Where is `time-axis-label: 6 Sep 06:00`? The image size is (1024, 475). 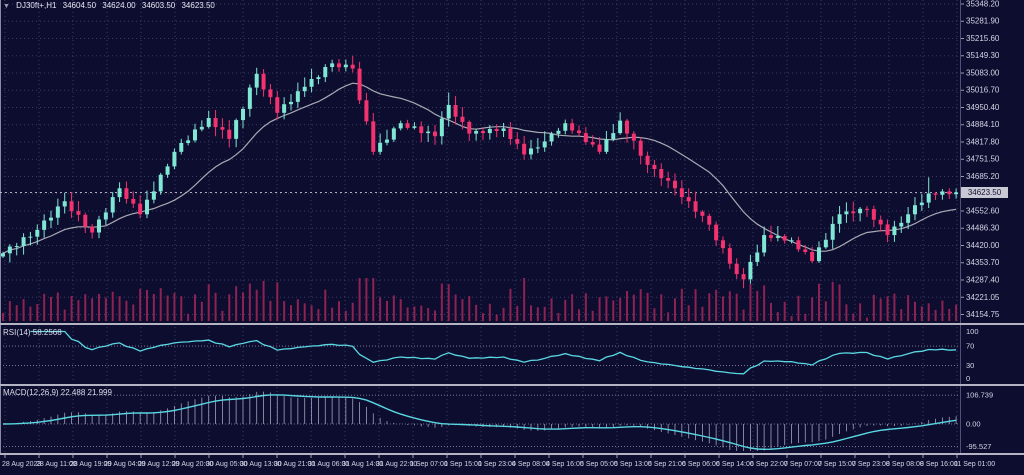
time-axis-label: 6 Sep 06:00 is located at coordinates (701, 464).